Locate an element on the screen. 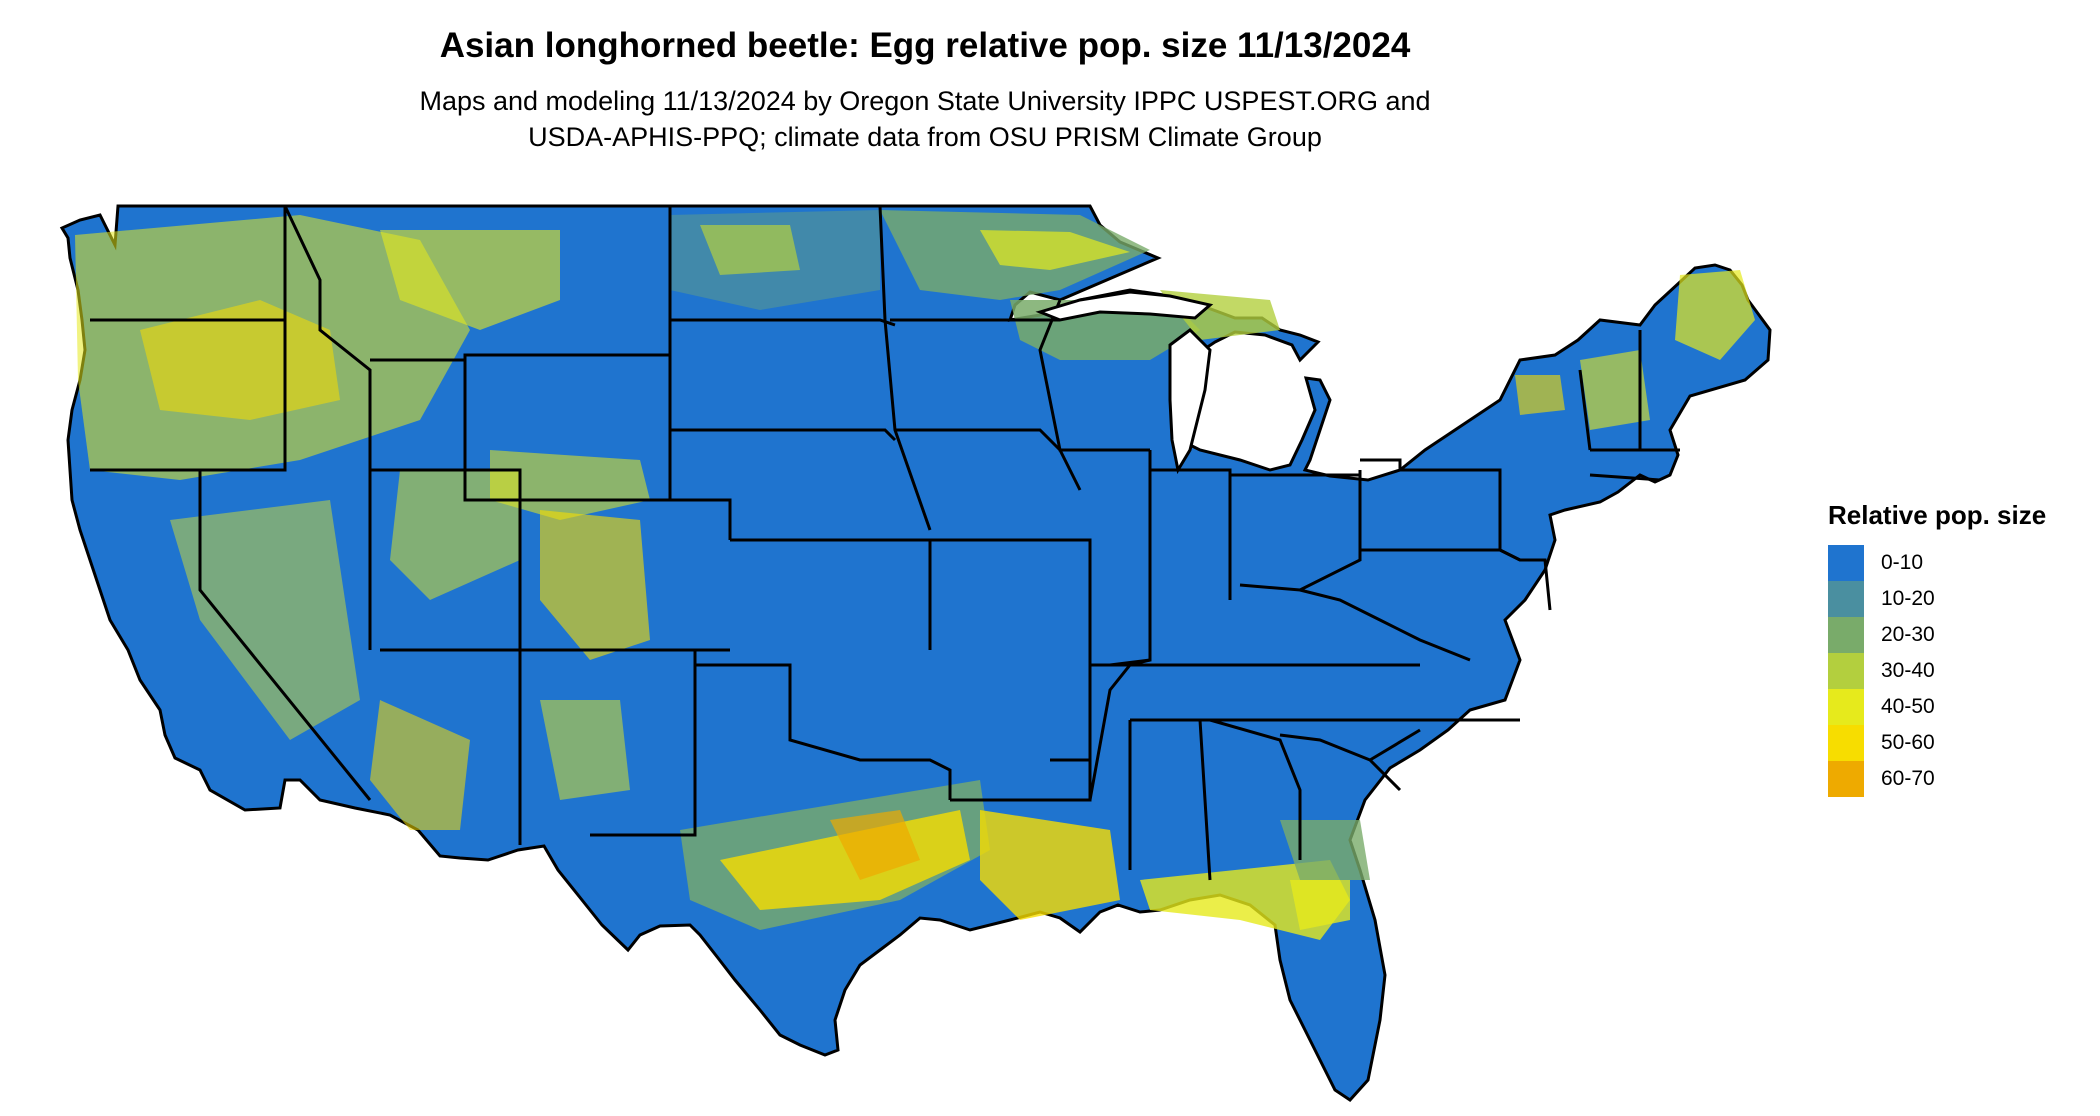 The height and width of the screenshot is (1116, 2100). region-maine-yellow is located at coordinates (1715, 315).